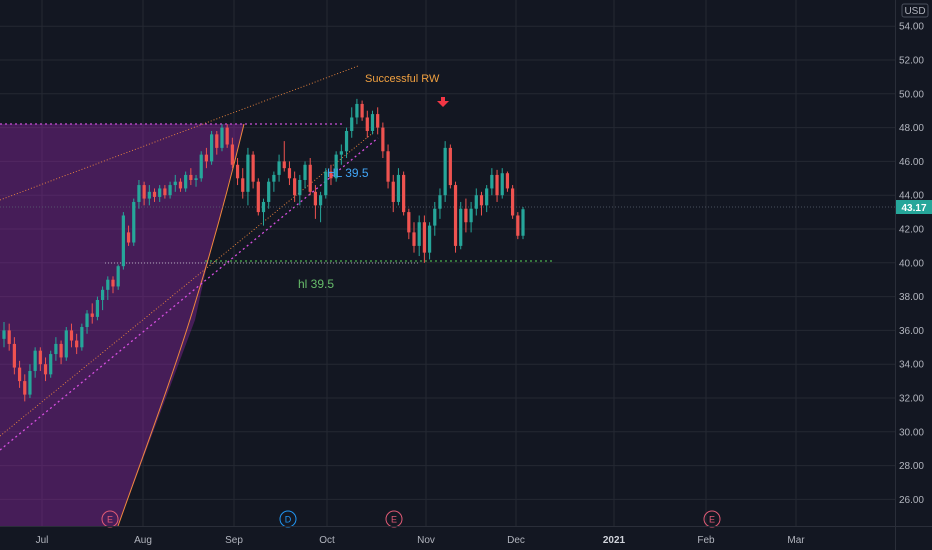 The height and width of the screenshot is (550, 932). I want to click on last-price-label: 43.17, so click(913, 208).